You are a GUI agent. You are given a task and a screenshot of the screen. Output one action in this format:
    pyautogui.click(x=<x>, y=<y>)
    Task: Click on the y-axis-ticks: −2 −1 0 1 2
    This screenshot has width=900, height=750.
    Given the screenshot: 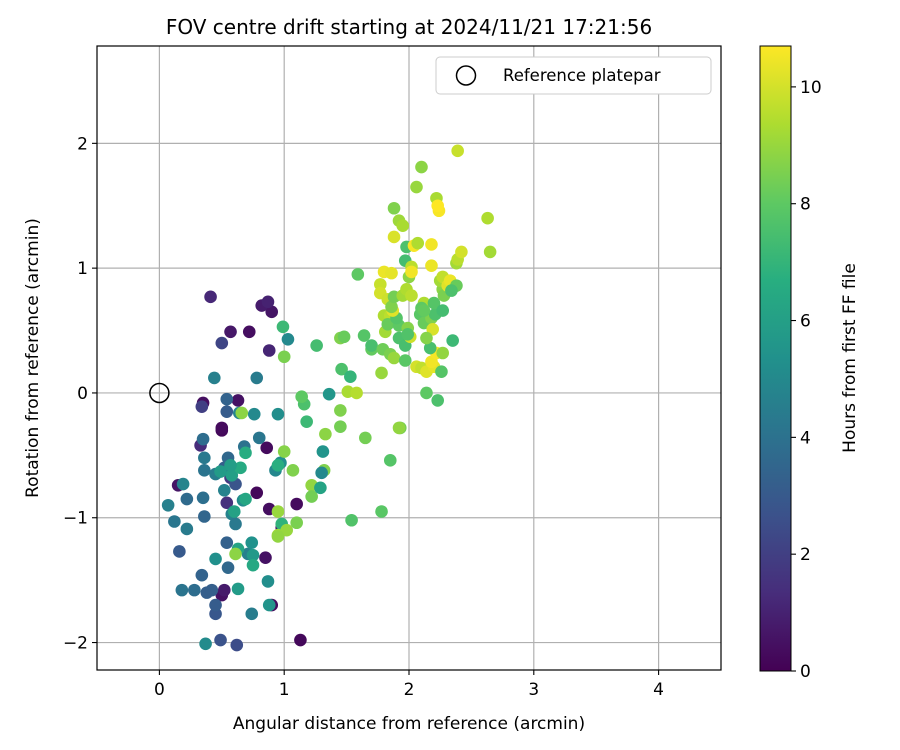 What is the action you would take?
    pyautogui.click(x=80, y=394)
    